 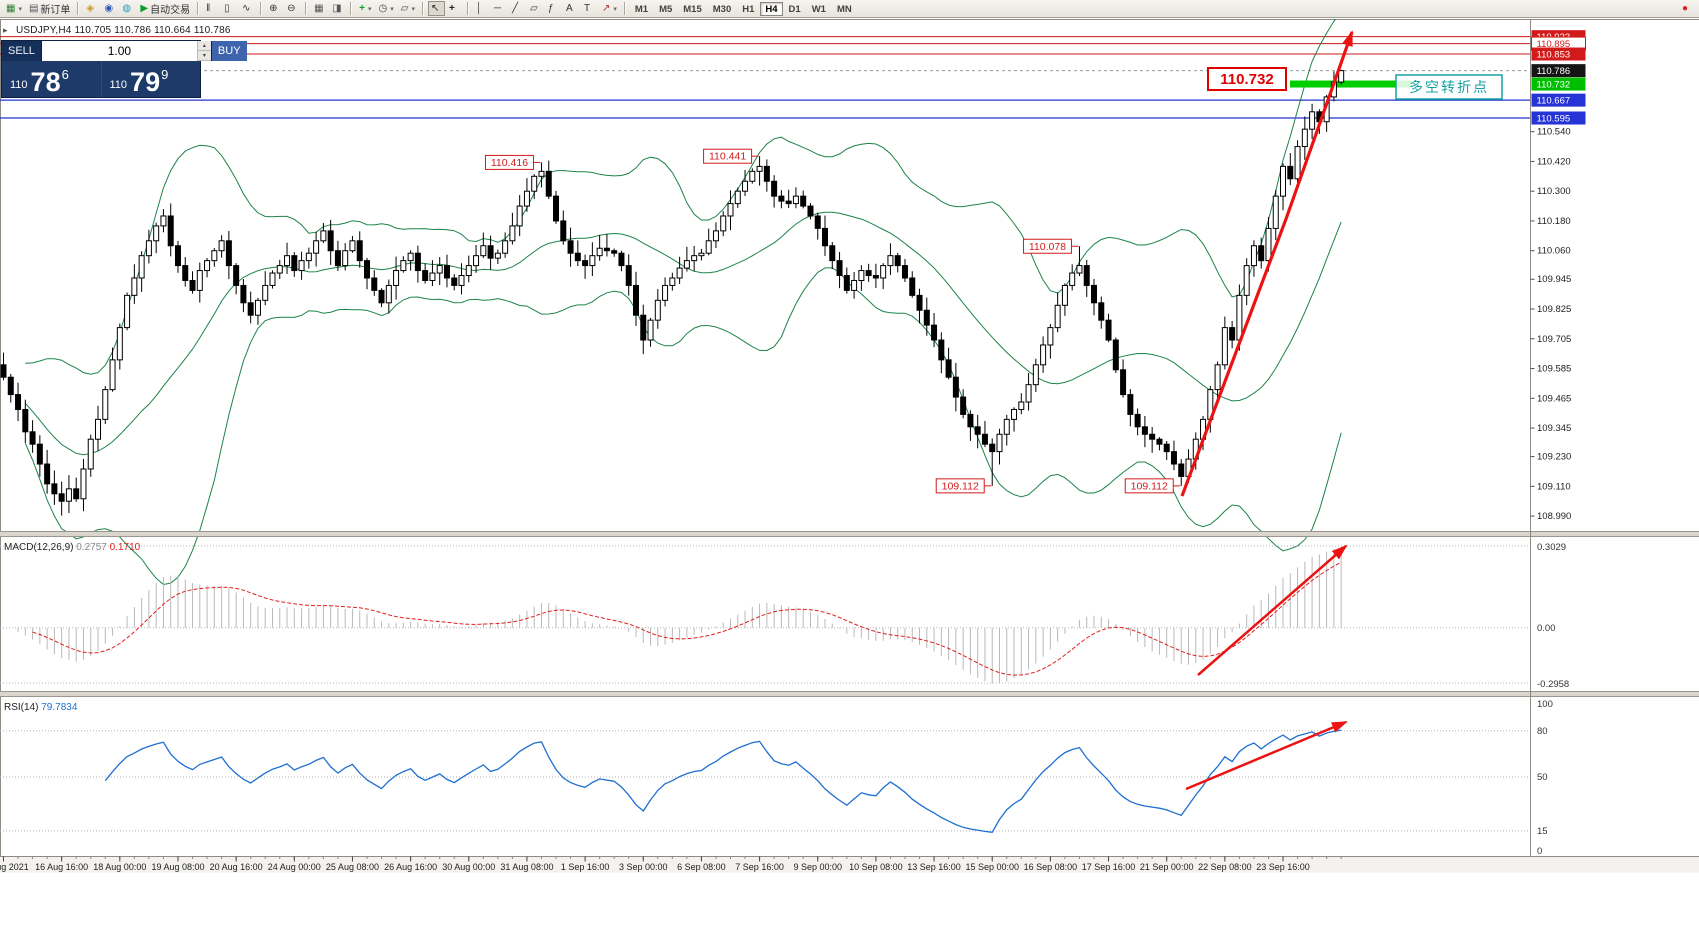 What do you see at coordinates (408, 8) in the screenshot?
I see `templates-button: ▱ ▾` at bounding box center [408, 8].